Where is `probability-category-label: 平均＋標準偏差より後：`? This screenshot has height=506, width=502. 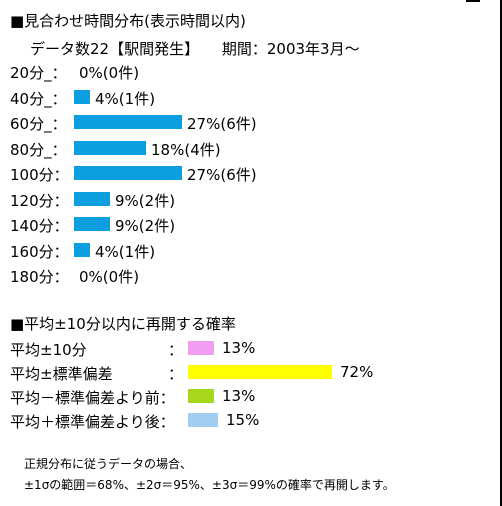 probability-category-label: 平均＋標準偏差より後： is located at coordinates (92, 422).